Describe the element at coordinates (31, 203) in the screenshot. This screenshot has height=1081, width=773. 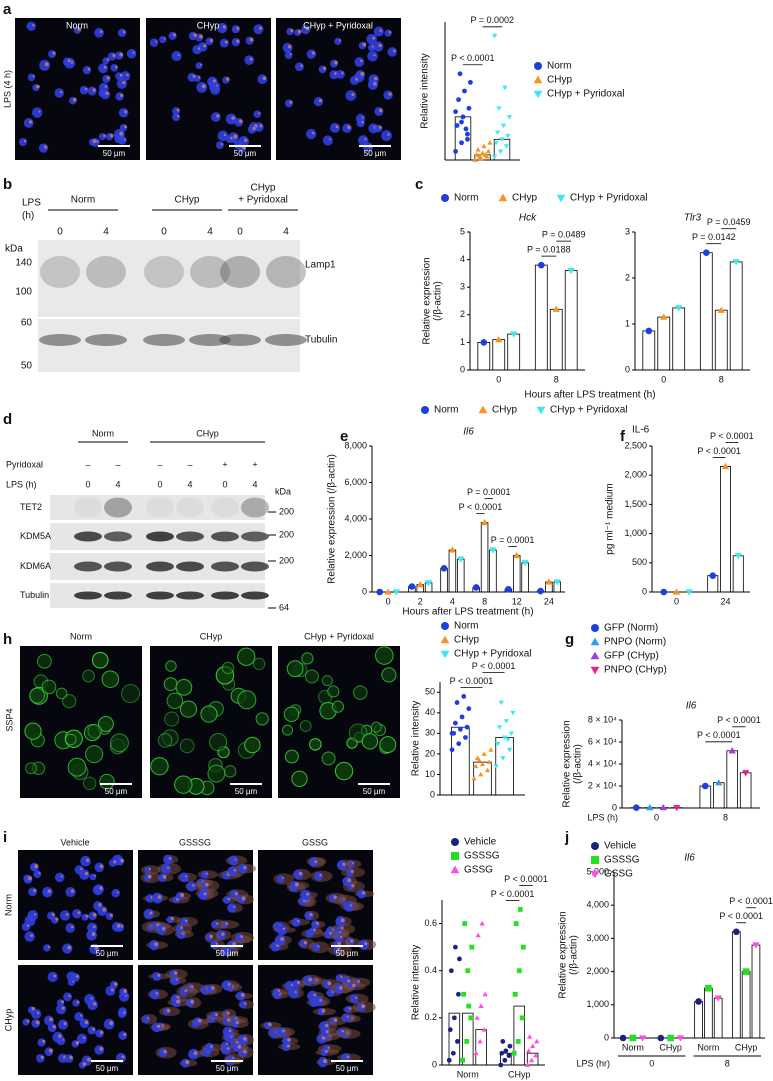
I see `header: LPS` at that location.